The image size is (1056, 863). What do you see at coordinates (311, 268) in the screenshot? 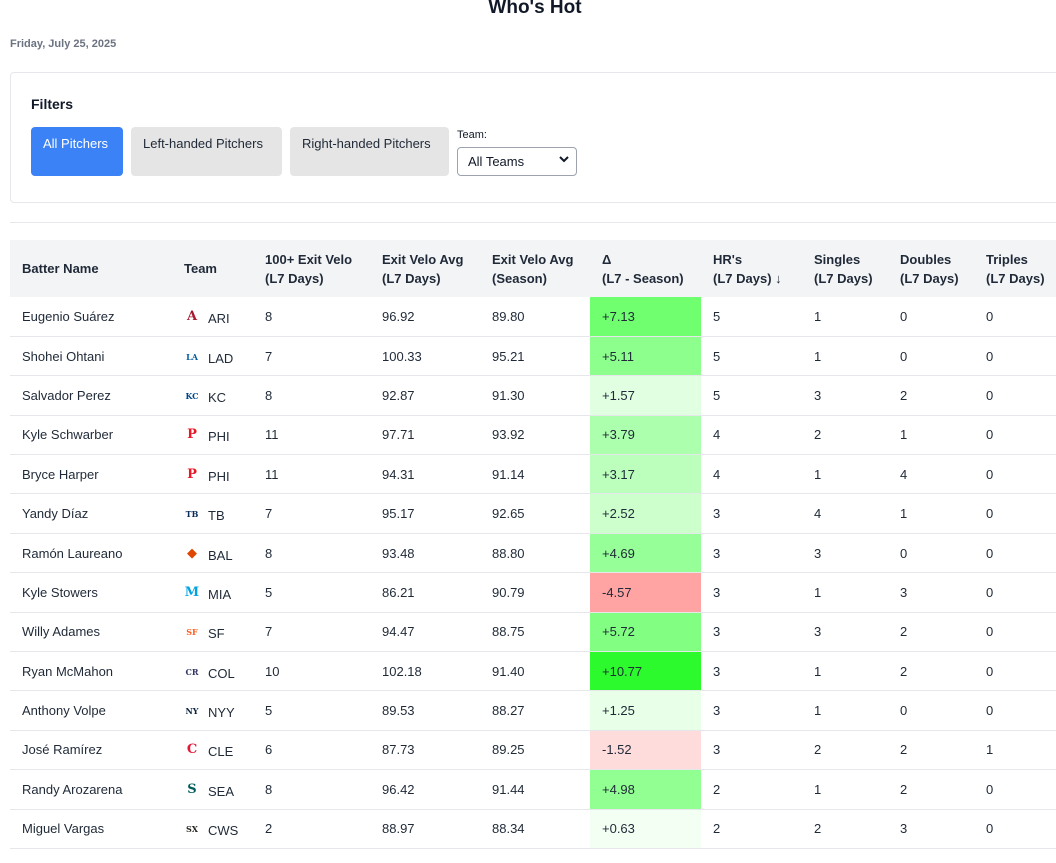
I see `header-exit-velo-100: 100+ Exit Velo (L7 Days)` at bounding box center [311, 268].